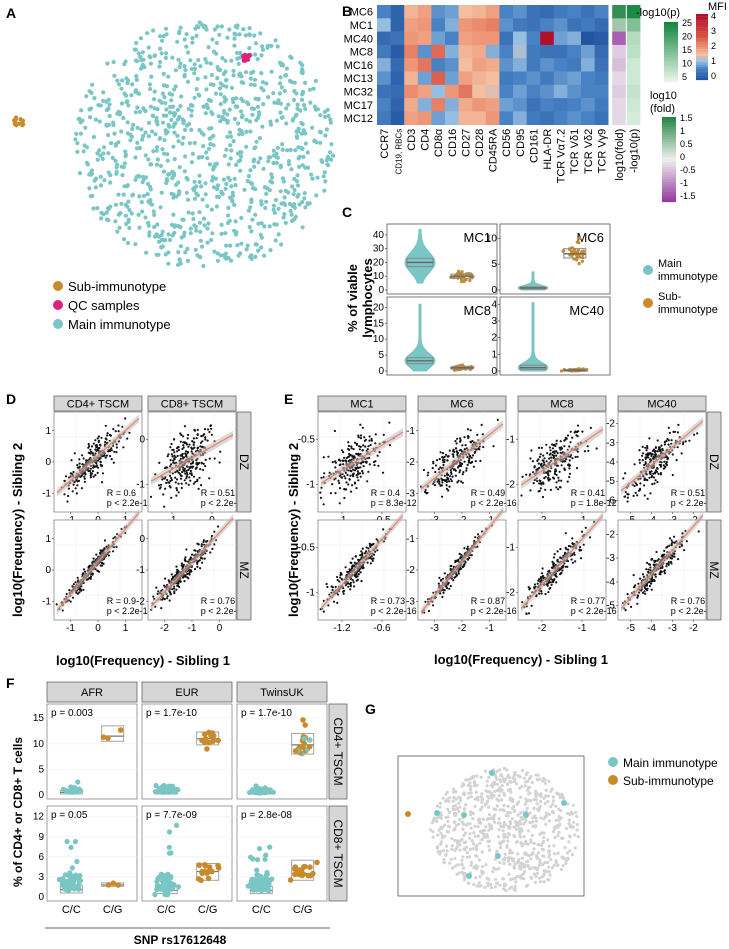 The width and height of the screenshot is (729, 949). What do you see at coordinates (494, 321) in the screenshot?
I see `c-ytick: 3` at bounding box center [494, 321].